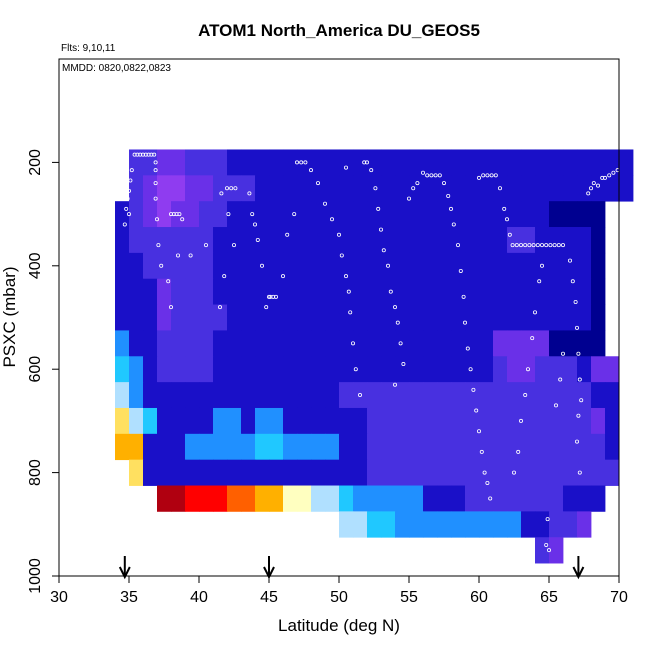  What do you see at coordinates (269, 597) in the screenshot?
I see `x-tick-label: 45` at bounding box center [269, 597].